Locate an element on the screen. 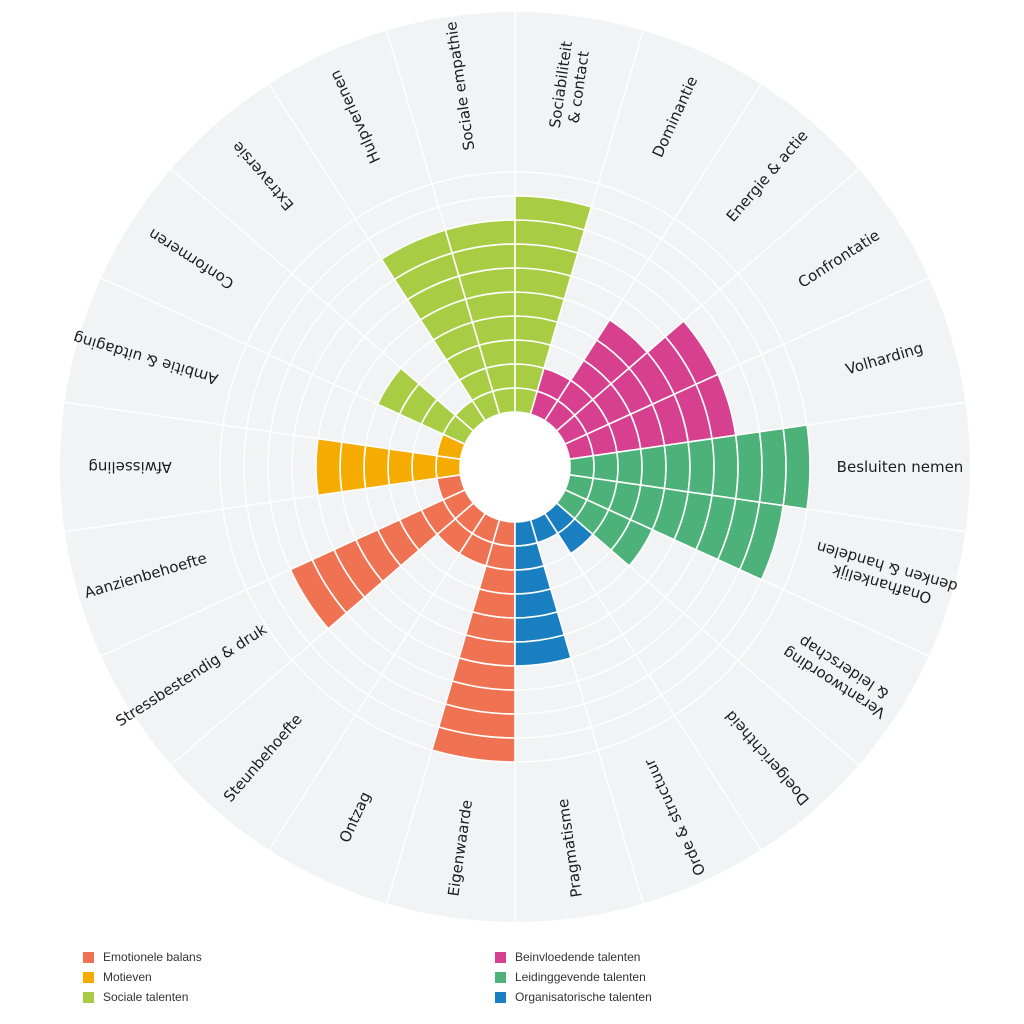  category-label: Afwisseling is located at coordinates (129, 468).